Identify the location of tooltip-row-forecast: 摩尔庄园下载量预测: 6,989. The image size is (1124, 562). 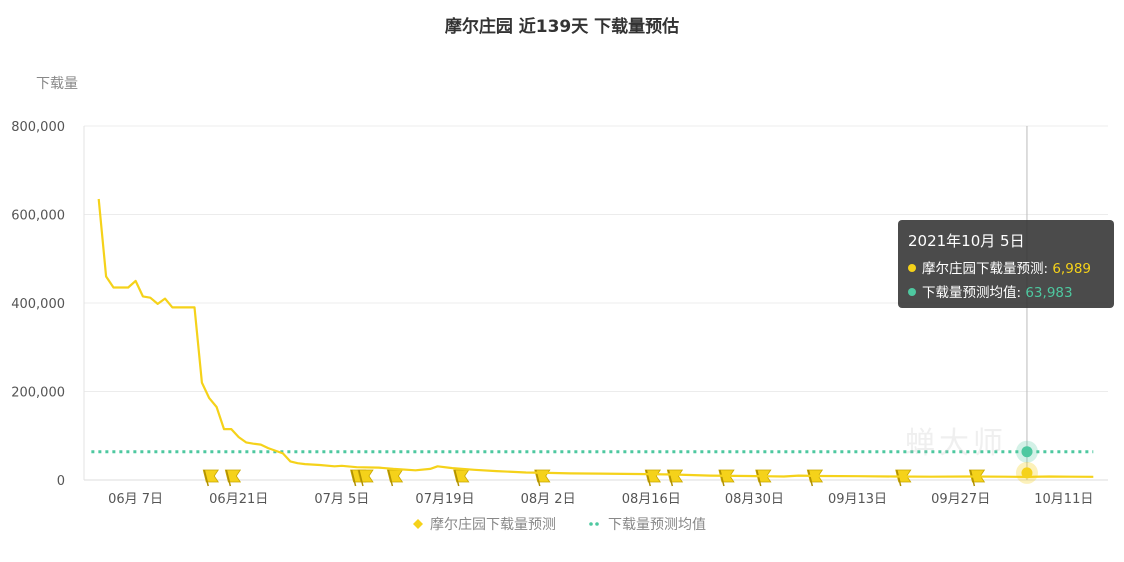
(1006, 269).